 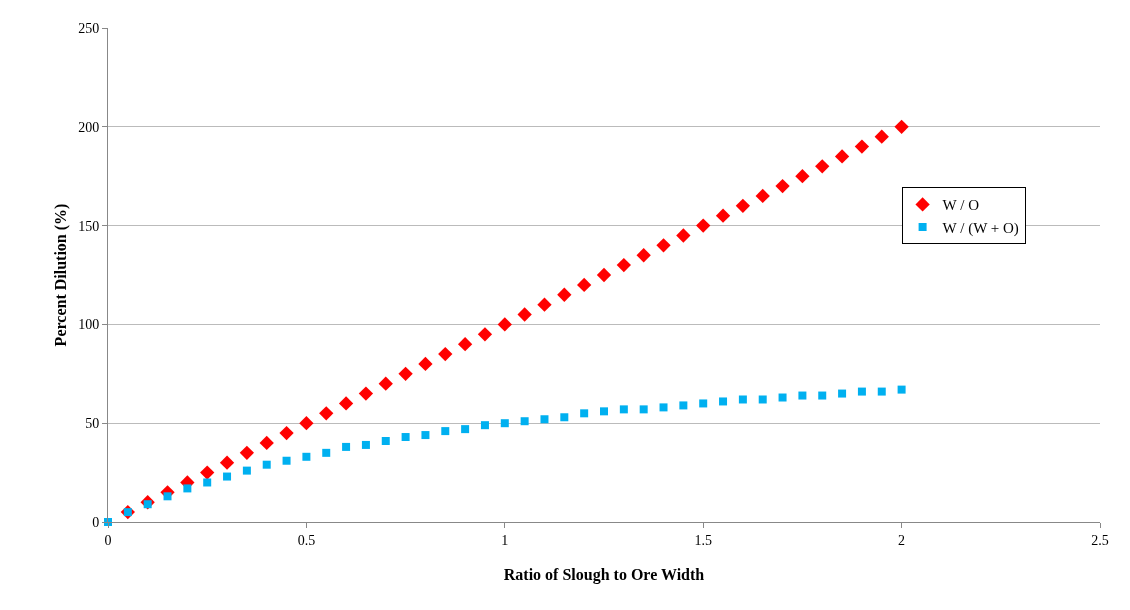 What do you see at coordinates (89, 226) in the screenshot?
I see `y-tick-label: 150` at bounding box center [89, 226].